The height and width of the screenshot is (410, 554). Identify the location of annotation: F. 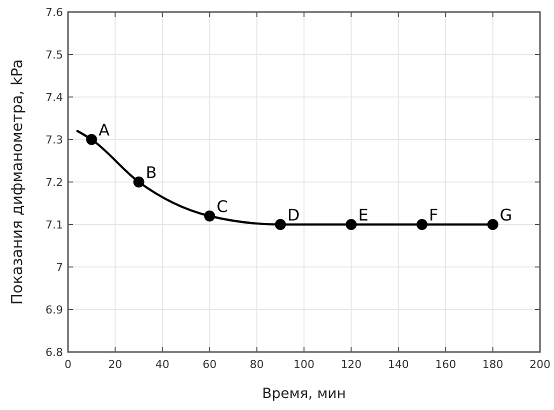
(433, 215).